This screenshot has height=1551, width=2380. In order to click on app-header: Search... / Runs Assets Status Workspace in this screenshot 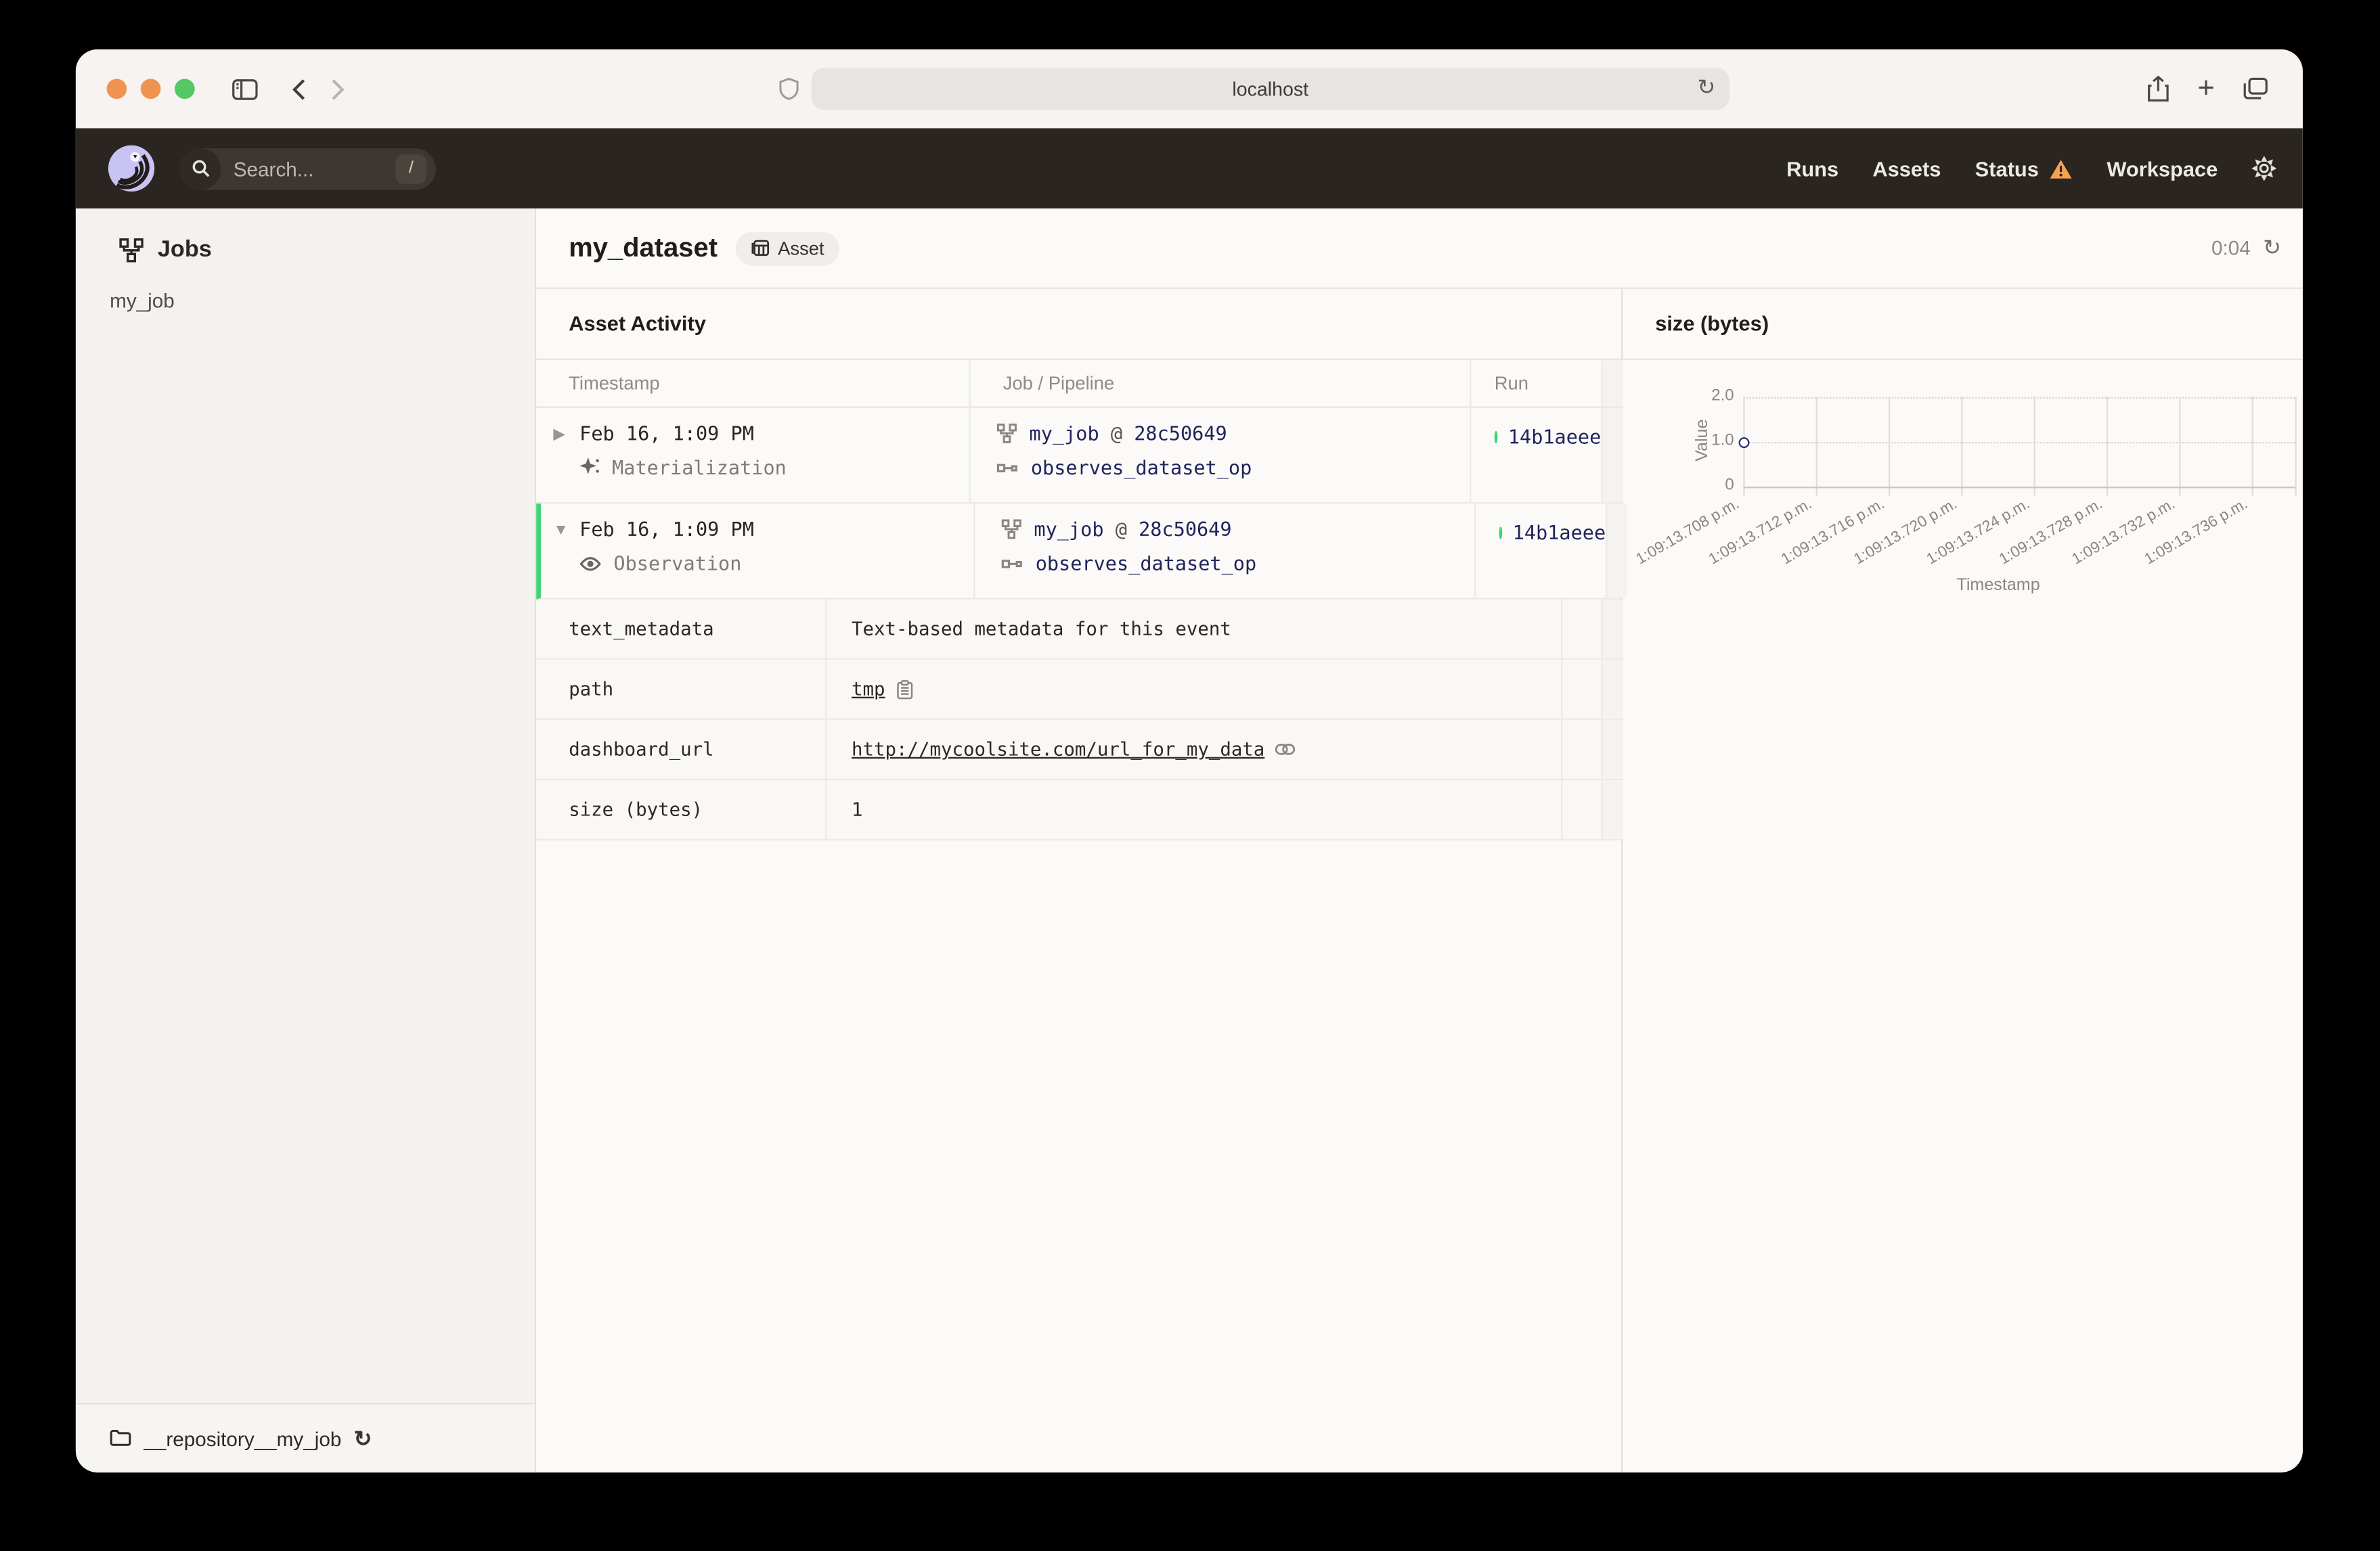, I will do `click(1189, 168)`.